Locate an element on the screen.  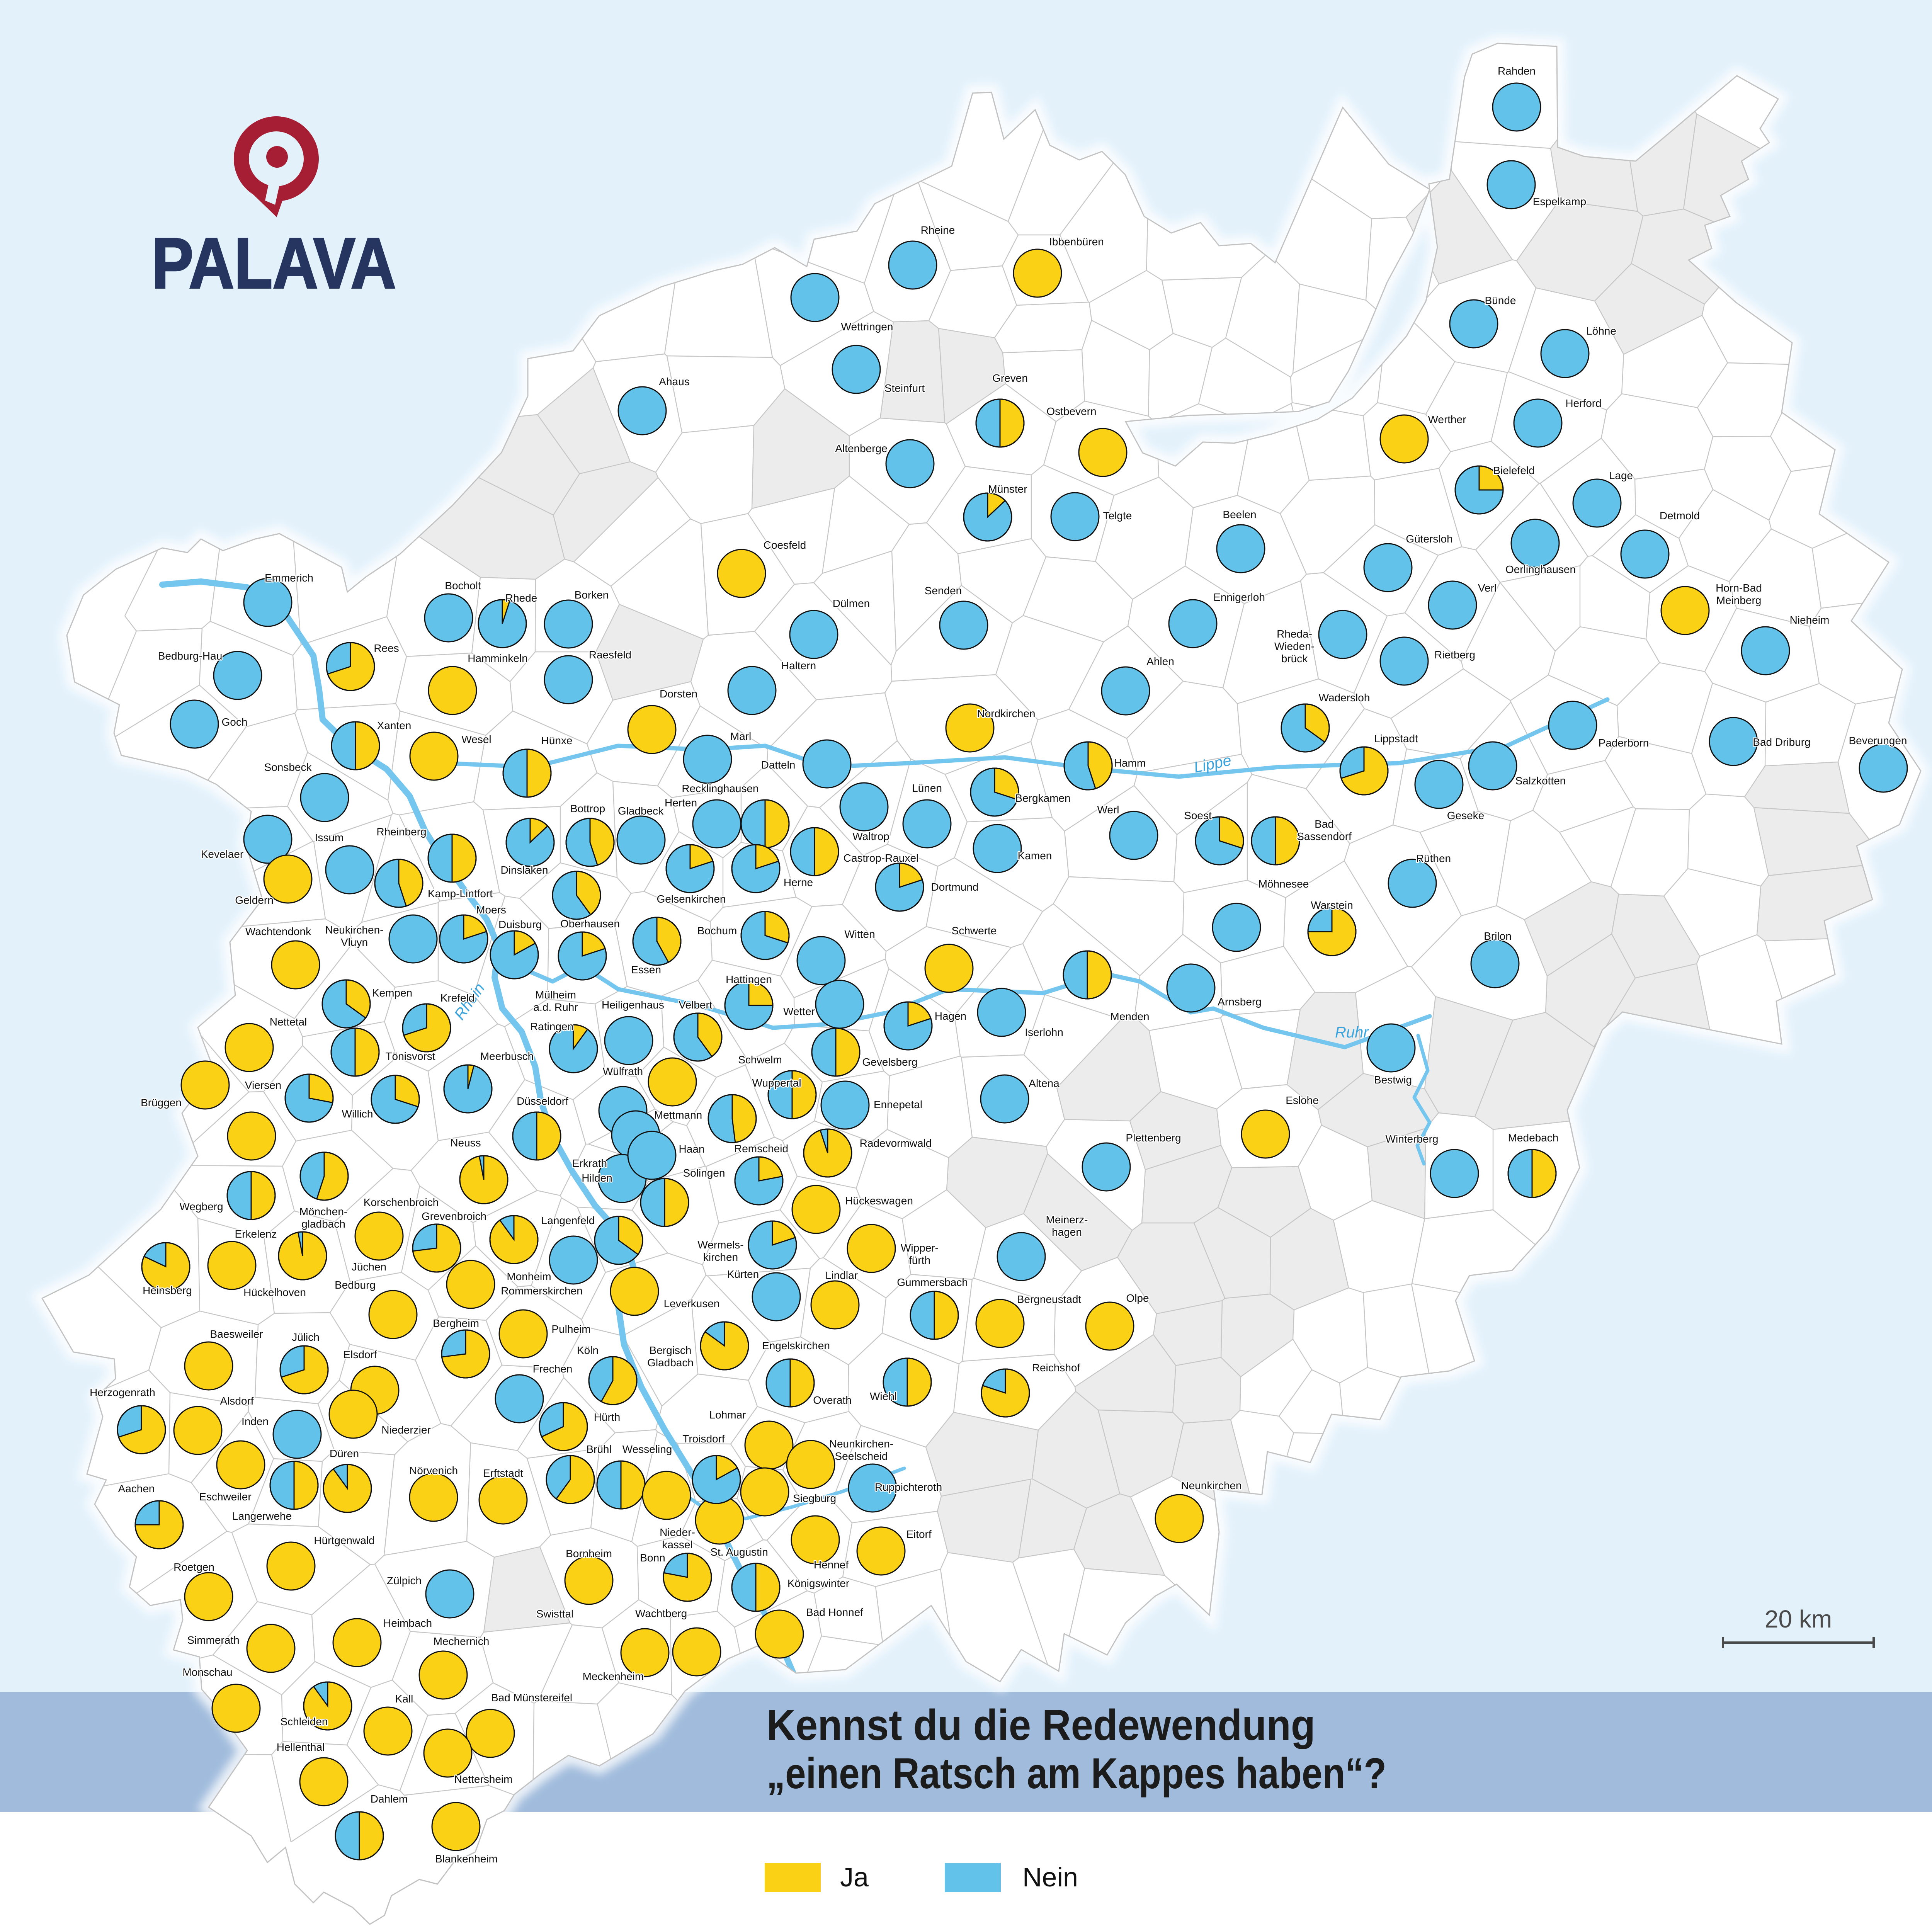
svg-text: Zülpich is located at coordinates (404, 1581).